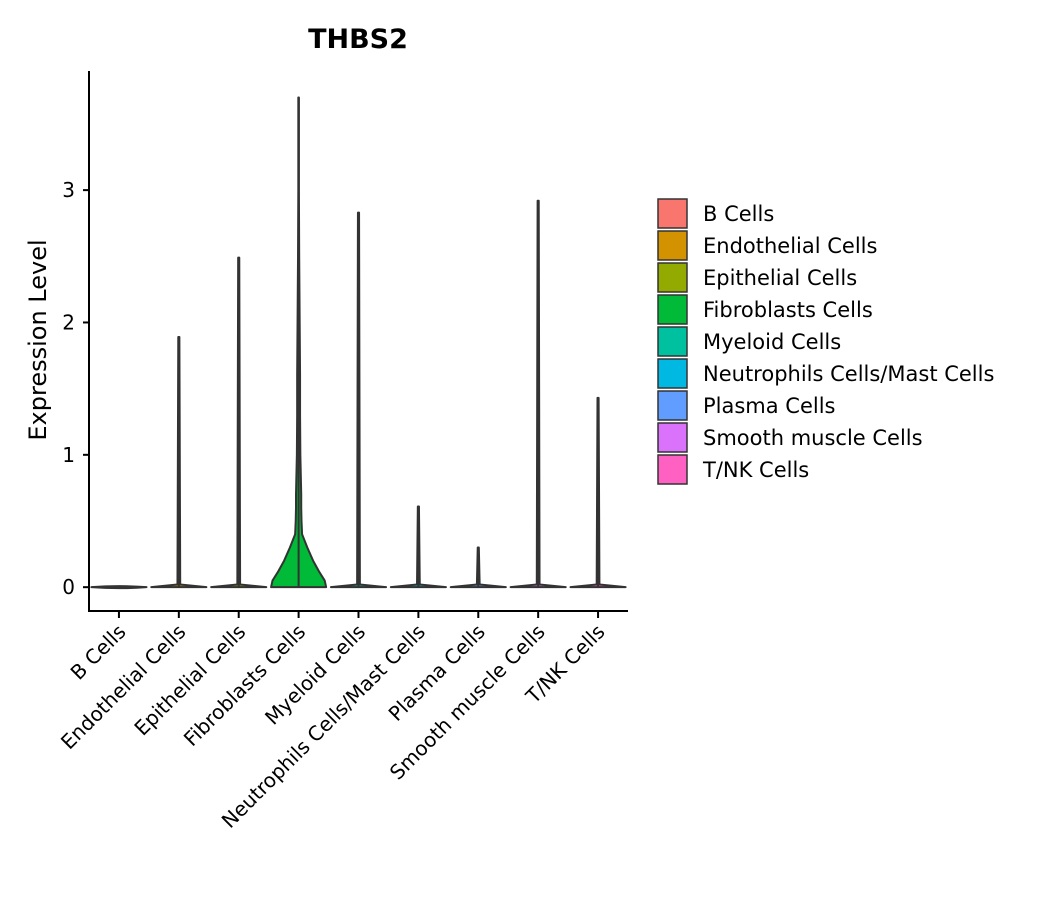 The height and width of the screenshot is (905, 1057). Describe the element at coordinates (788, 310) in the screenshot. I see `legend-label: Fibroblasts Cells` at that location.